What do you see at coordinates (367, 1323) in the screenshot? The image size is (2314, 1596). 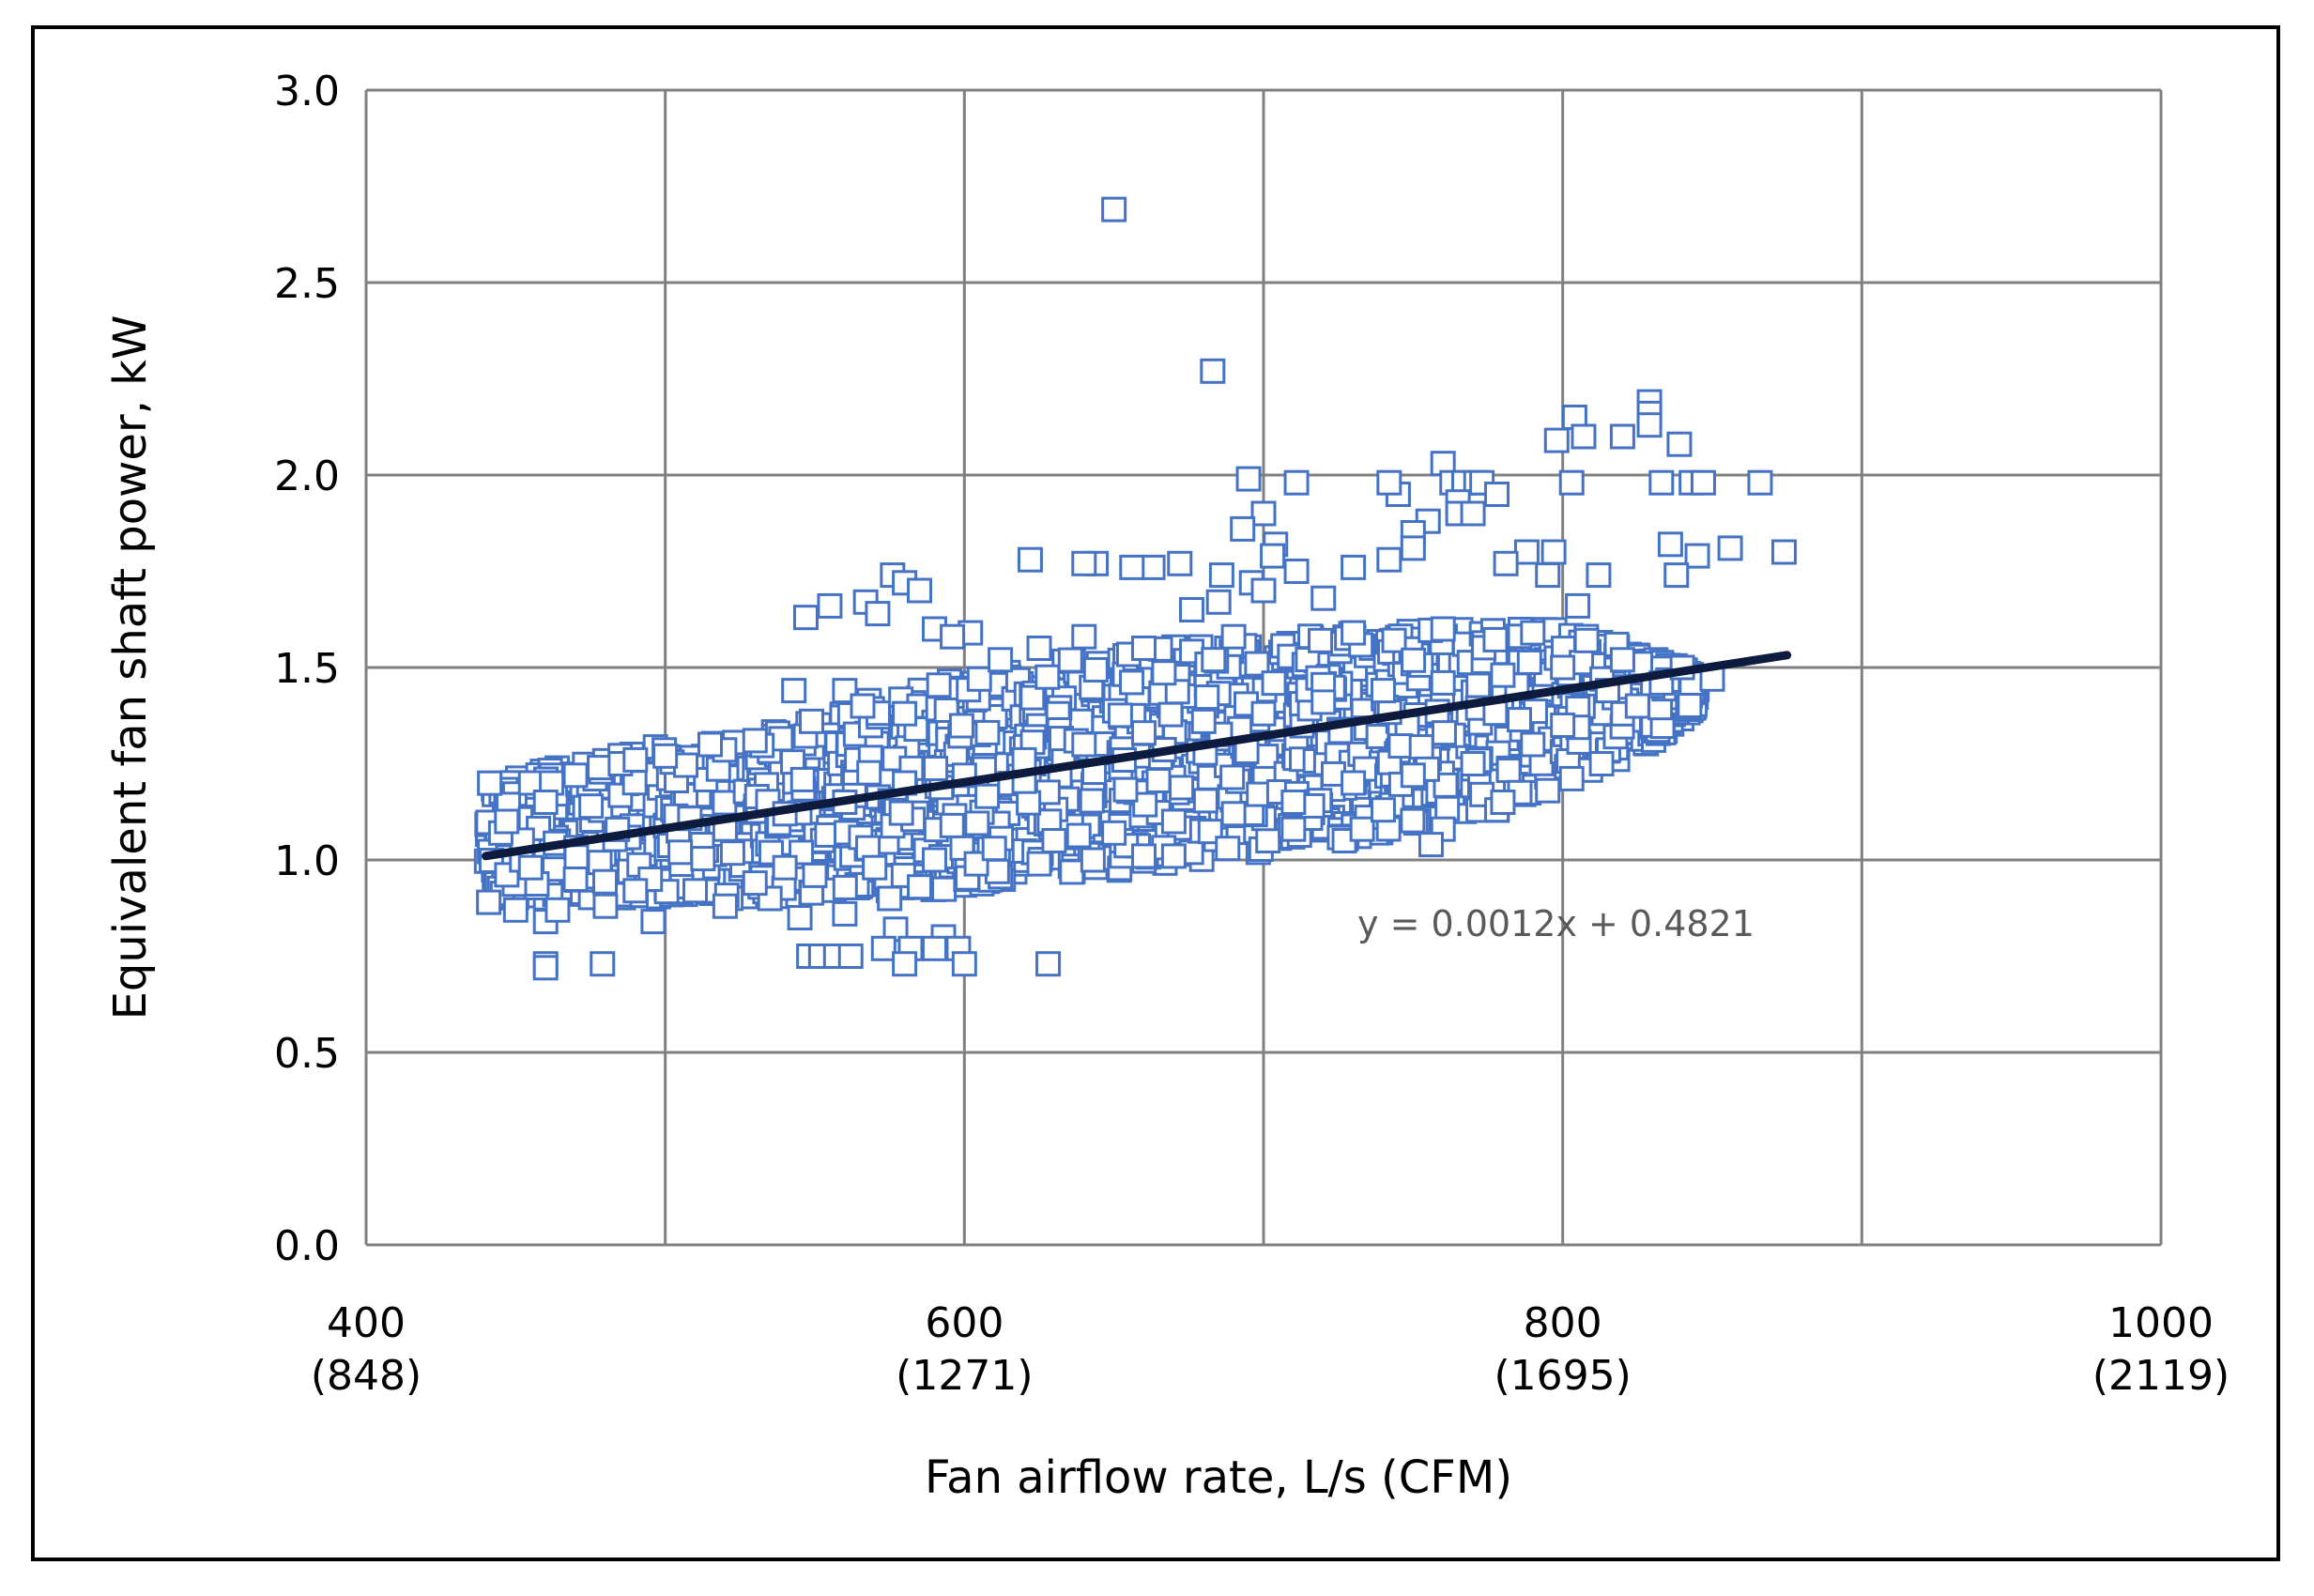 I see `x-tick-label: 400` at bounding box center [367, 1323].